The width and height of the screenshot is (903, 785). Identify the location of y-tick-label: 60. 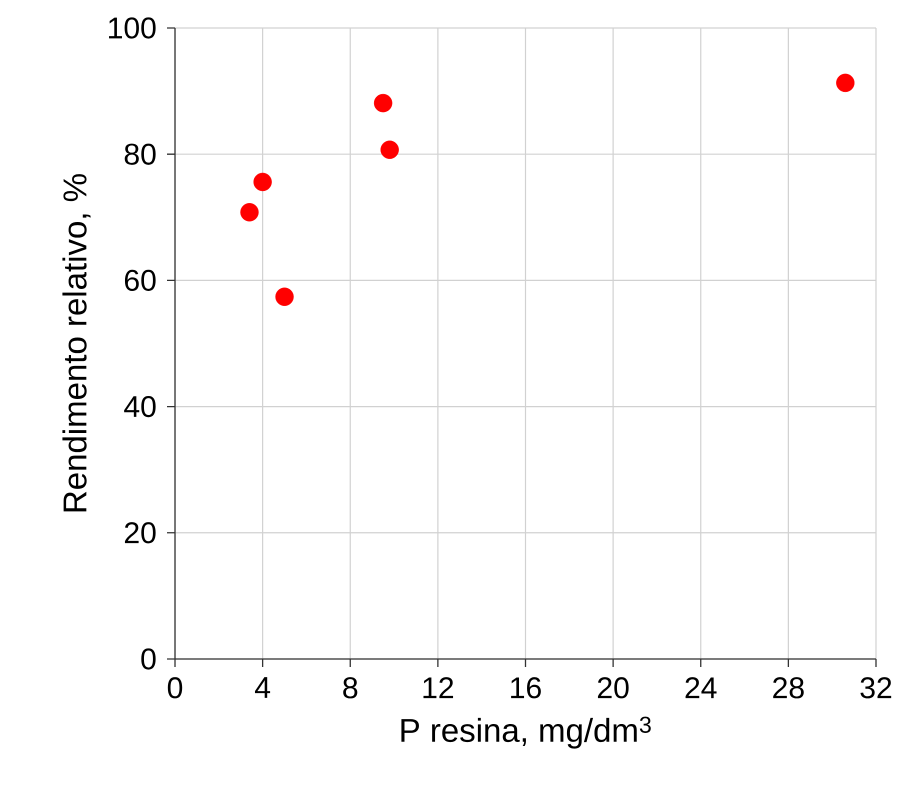
(140, 281).